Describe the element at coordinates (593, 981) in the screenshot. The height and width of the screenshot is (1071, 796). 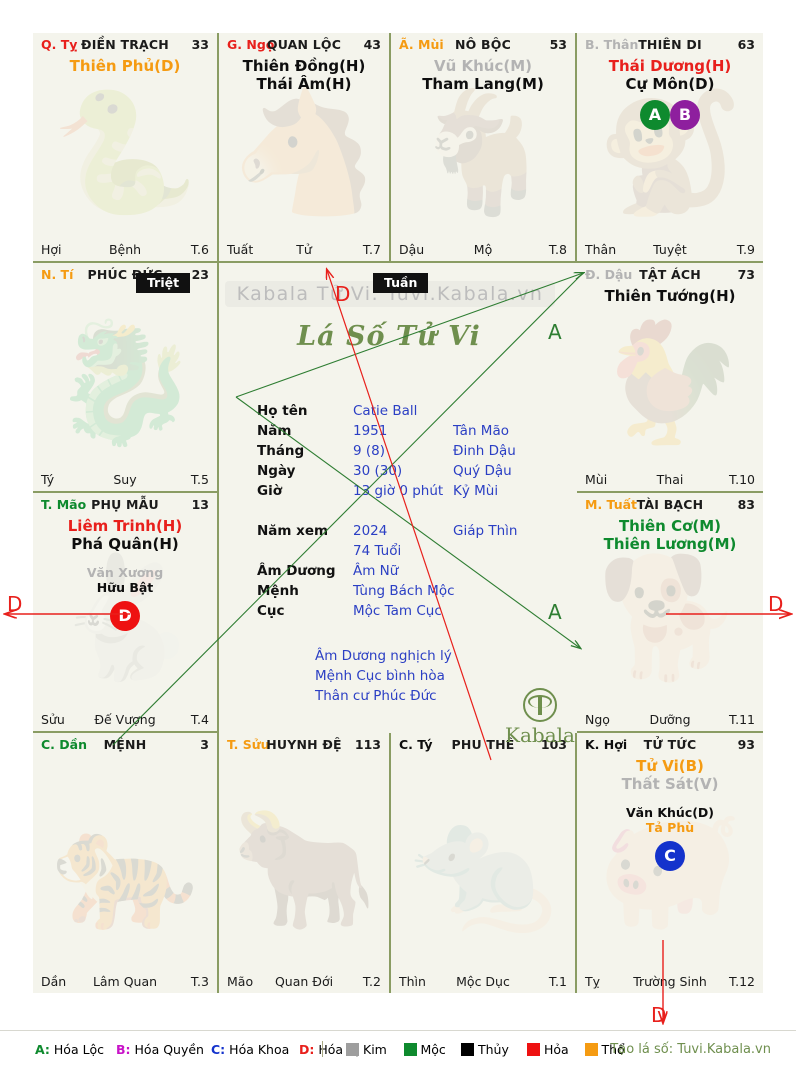
I see `footer-chi: Tỵ` at that location.